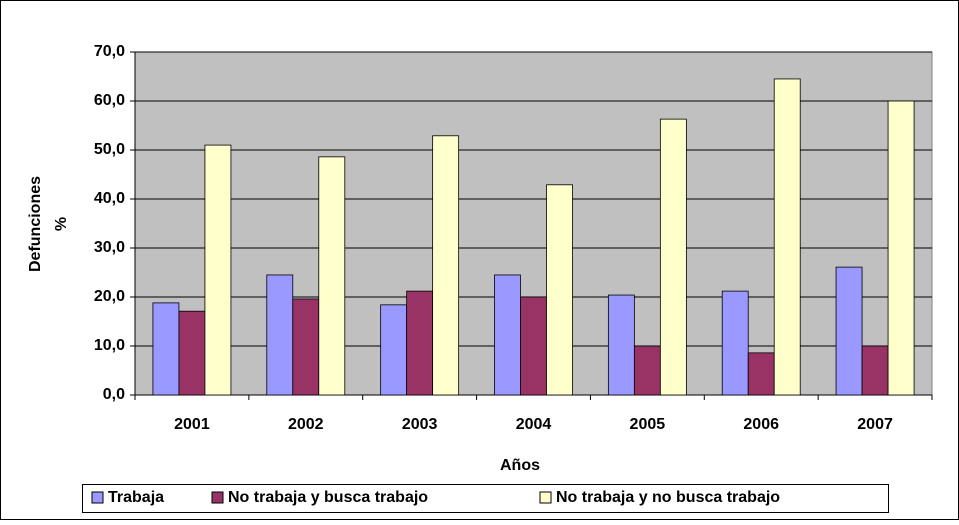 The width and height of the screenshot is (959, 525). What do you see at coordinates (114, 394) in the screenshot?
I see `y-tick-label: 0,0` at bounding box center [114, 394].